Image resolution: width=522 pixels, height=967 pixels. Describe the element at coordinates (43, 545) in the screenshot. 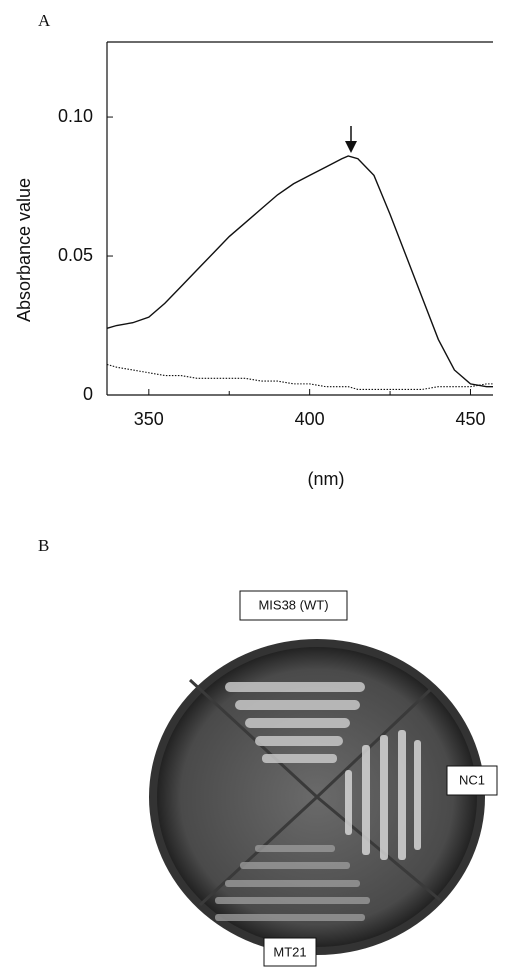

I see `panel-label: B` at that location.